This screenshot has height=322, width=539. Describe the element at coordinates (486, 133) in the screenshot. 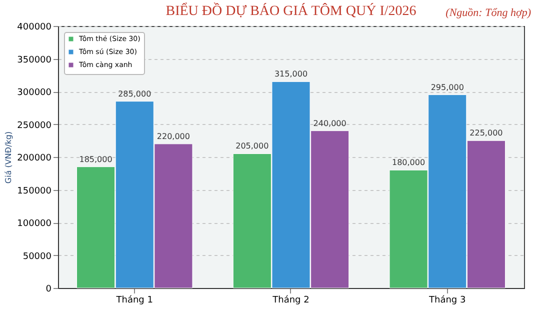

I see `data-label: 225,000` at that location.